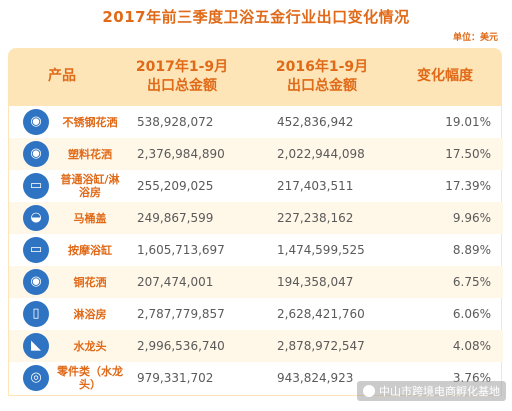 This screenshot has width=512, height=411. Describe the element at coordinates (322, 86) in the screenshot. I see `header-2016-line2: 出口总金额` at that location.